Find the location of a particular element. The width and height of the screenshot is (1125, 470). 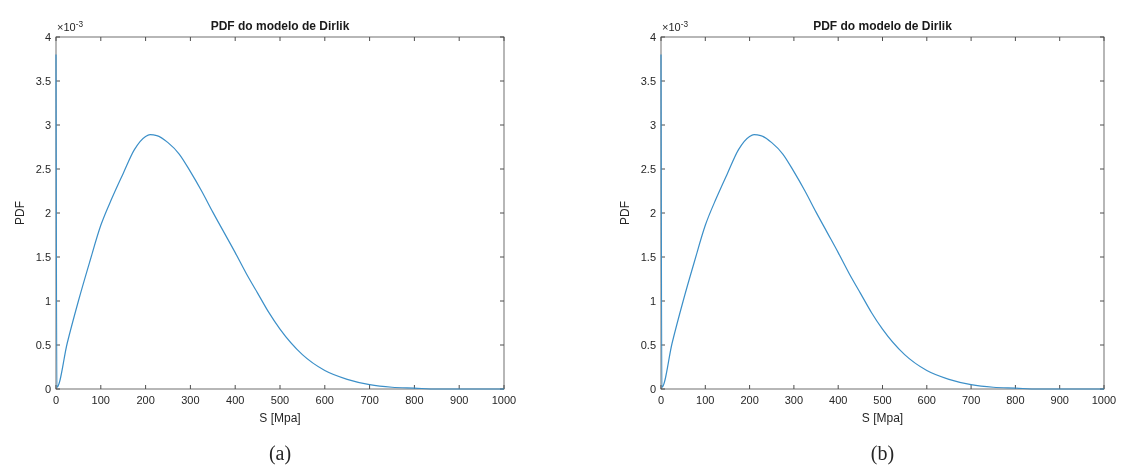

text: (b) is located at coordinates (882, 453).